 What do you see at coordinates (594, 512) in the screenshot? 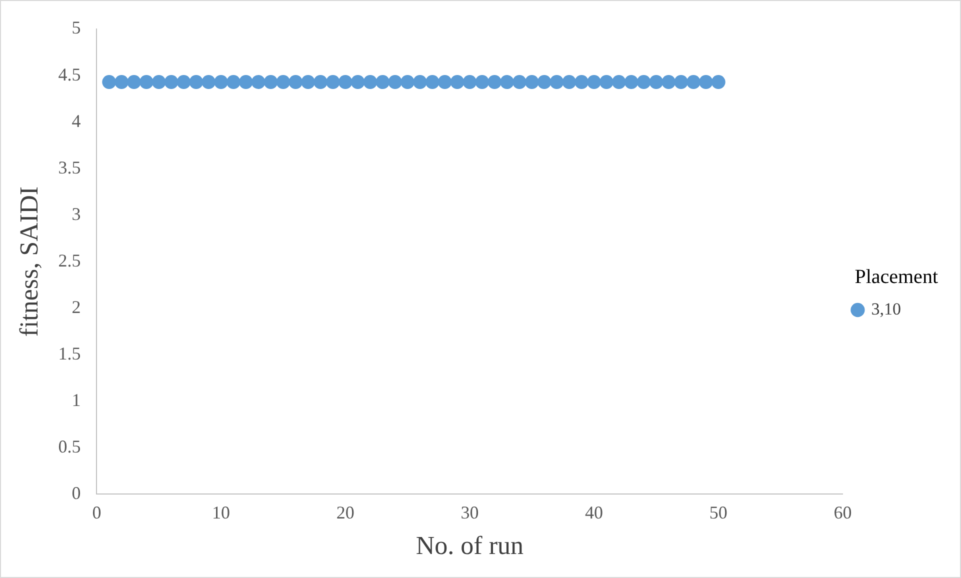
I see `x-tick-label: 40` at bounding box center [594, 512].